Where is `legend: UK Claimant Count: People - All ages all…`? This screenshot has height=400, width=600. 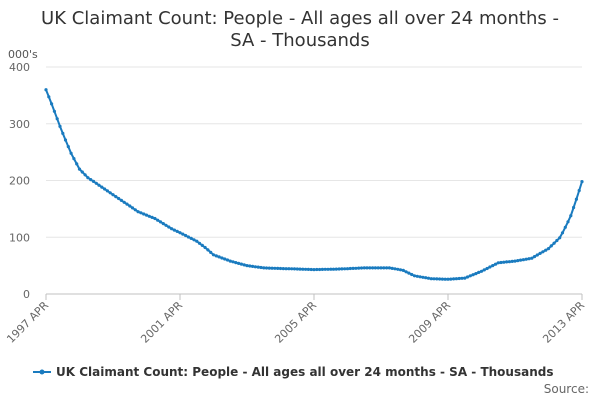
legend: UK Claimant Count: People - All ages all… is located at coordinates (293, 372).